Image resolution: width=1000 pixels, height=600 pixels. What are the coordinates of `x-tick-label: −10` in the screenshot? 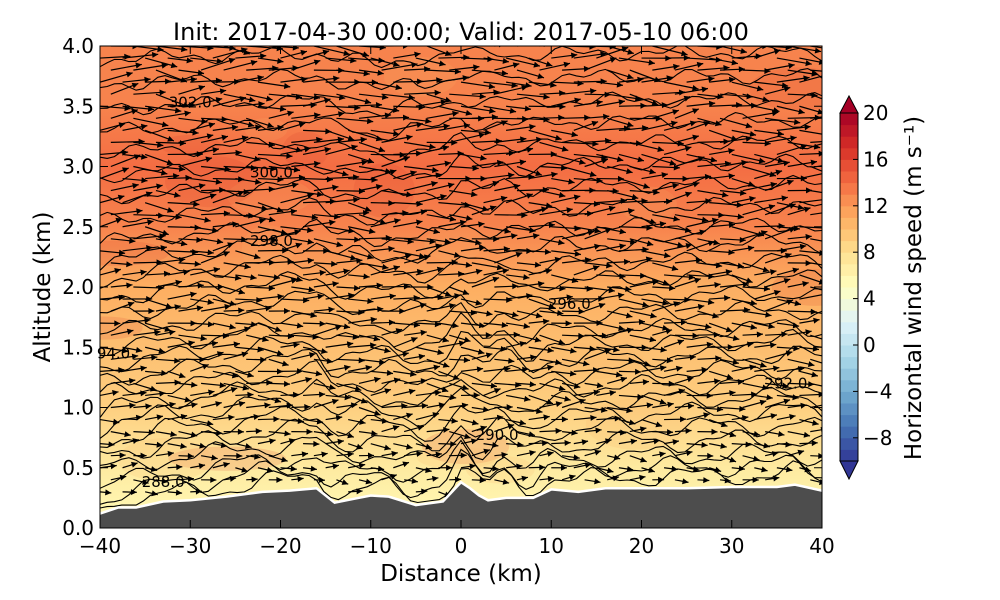 It's located at (371, 546).